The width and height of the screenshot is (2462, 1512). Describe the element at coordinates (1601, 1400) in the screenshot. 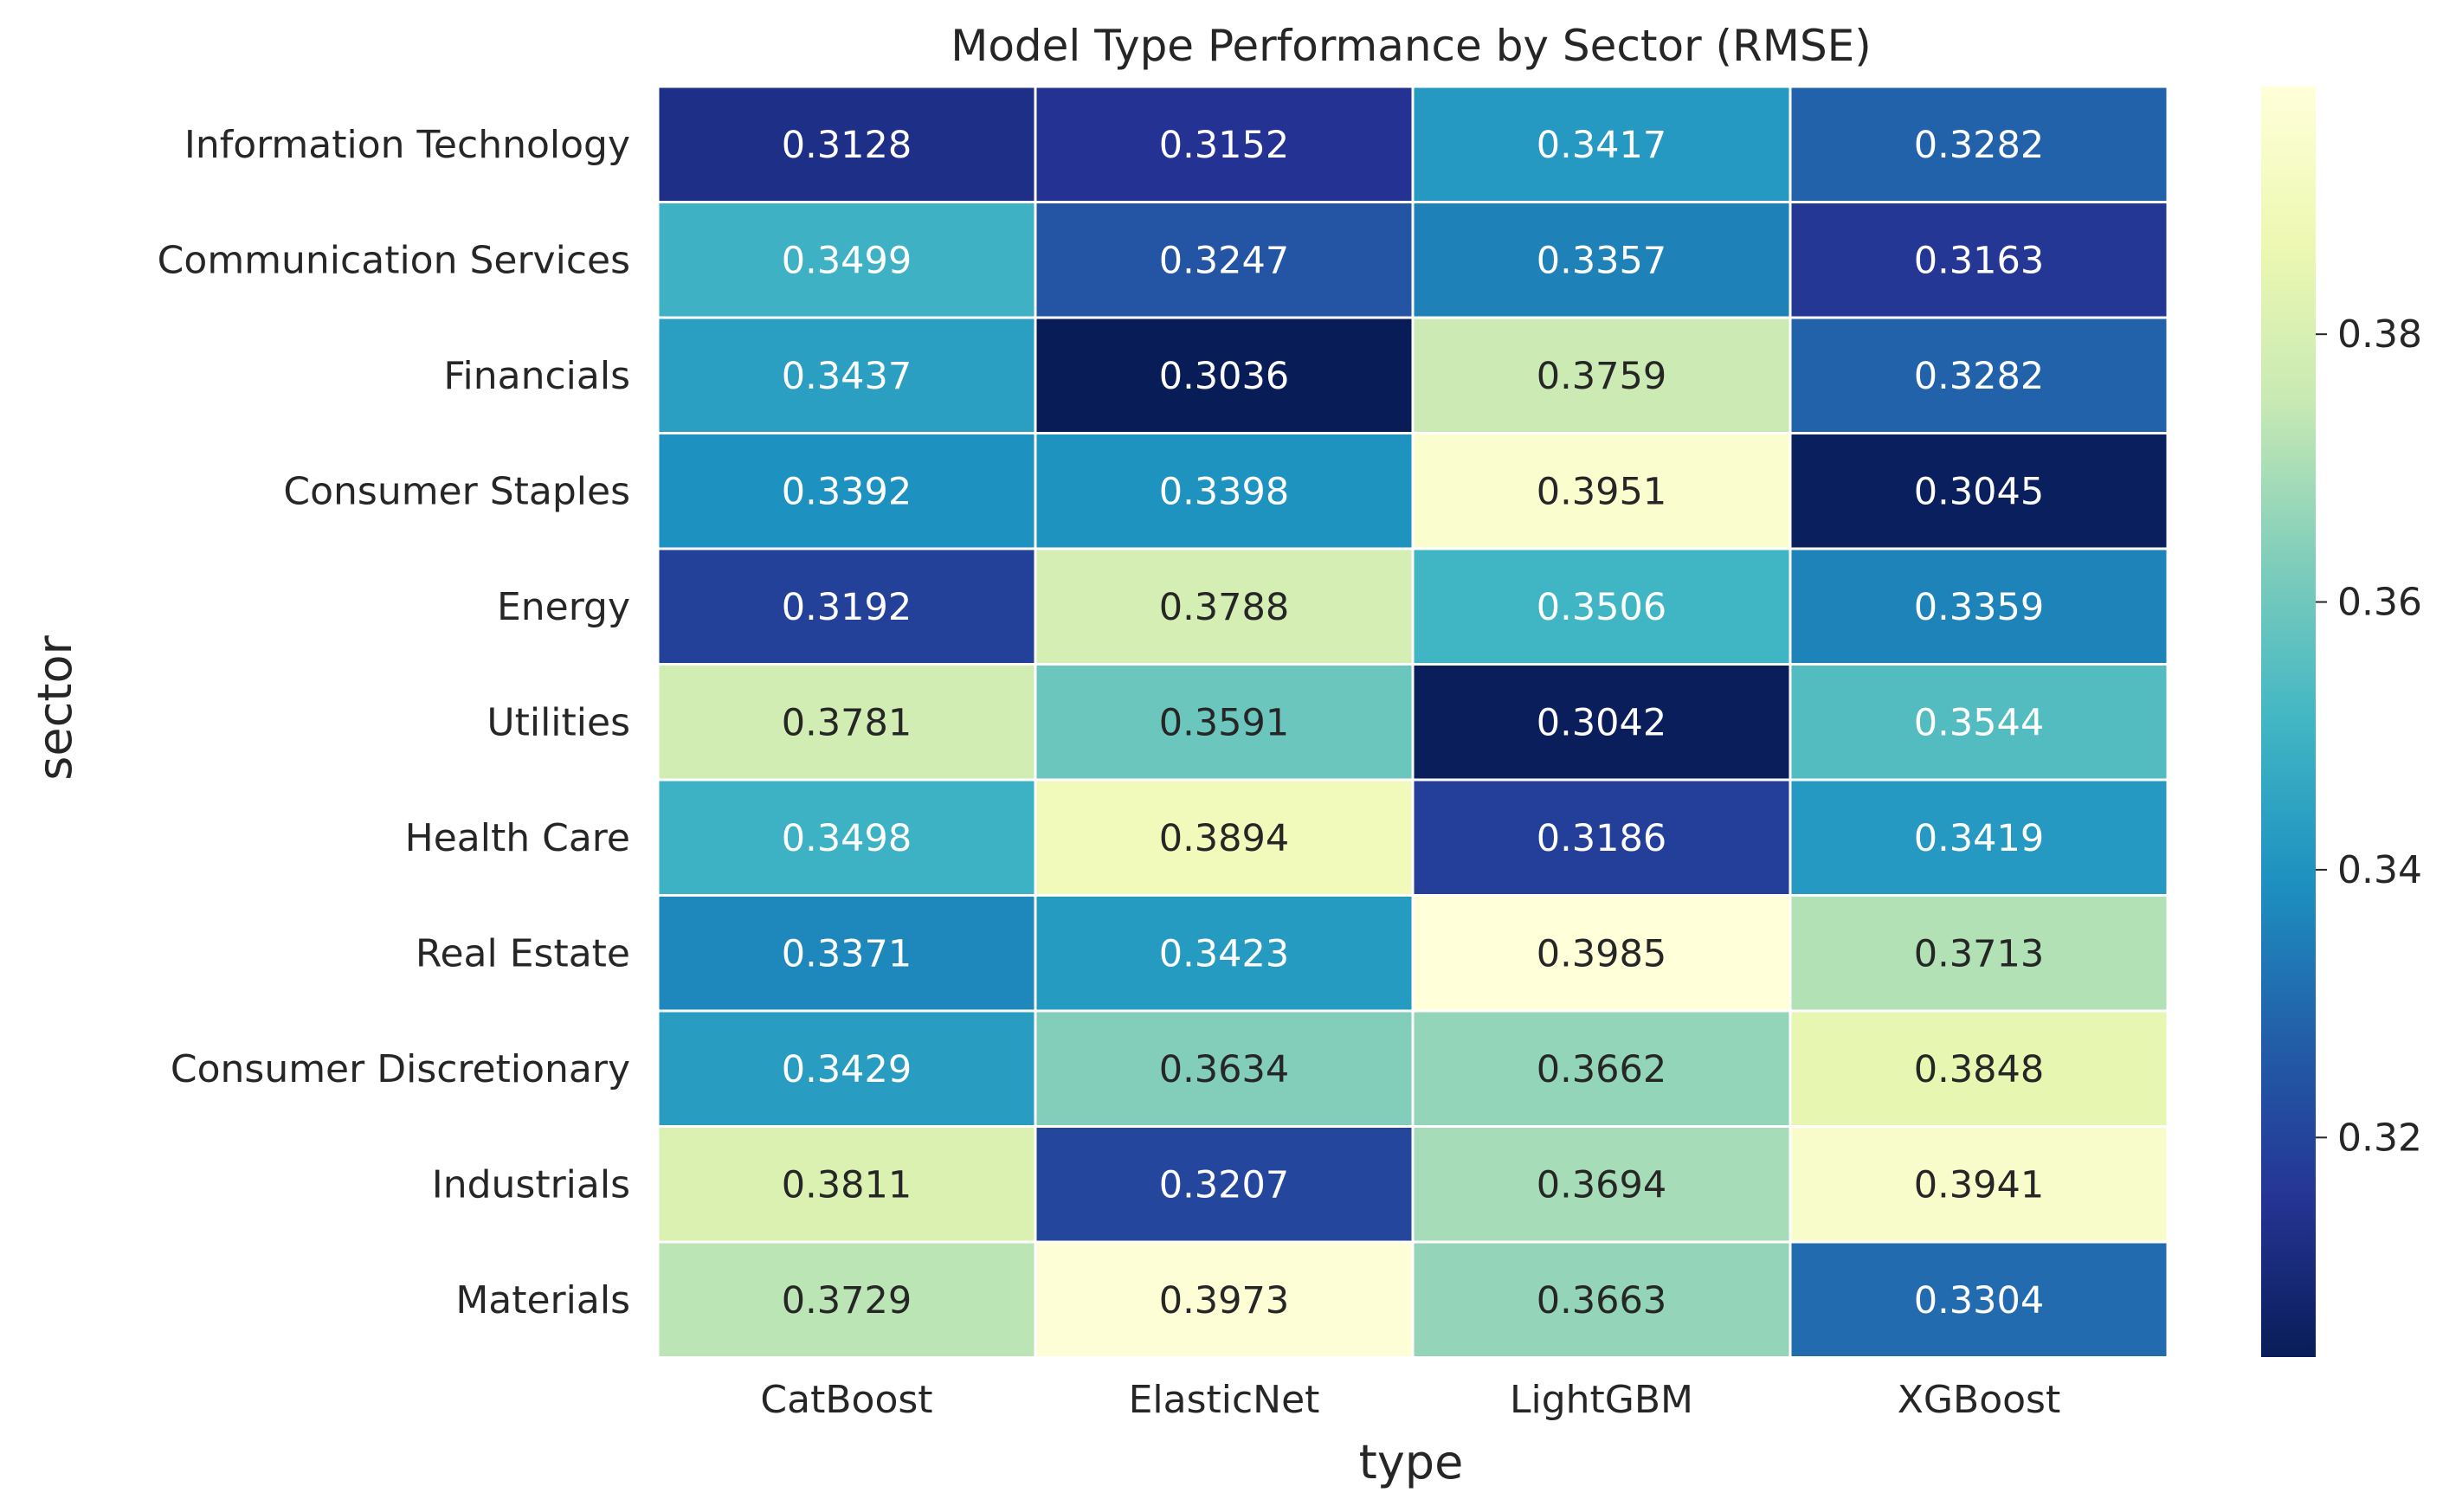

I see `column-tick-label: LightGBM` at that location.